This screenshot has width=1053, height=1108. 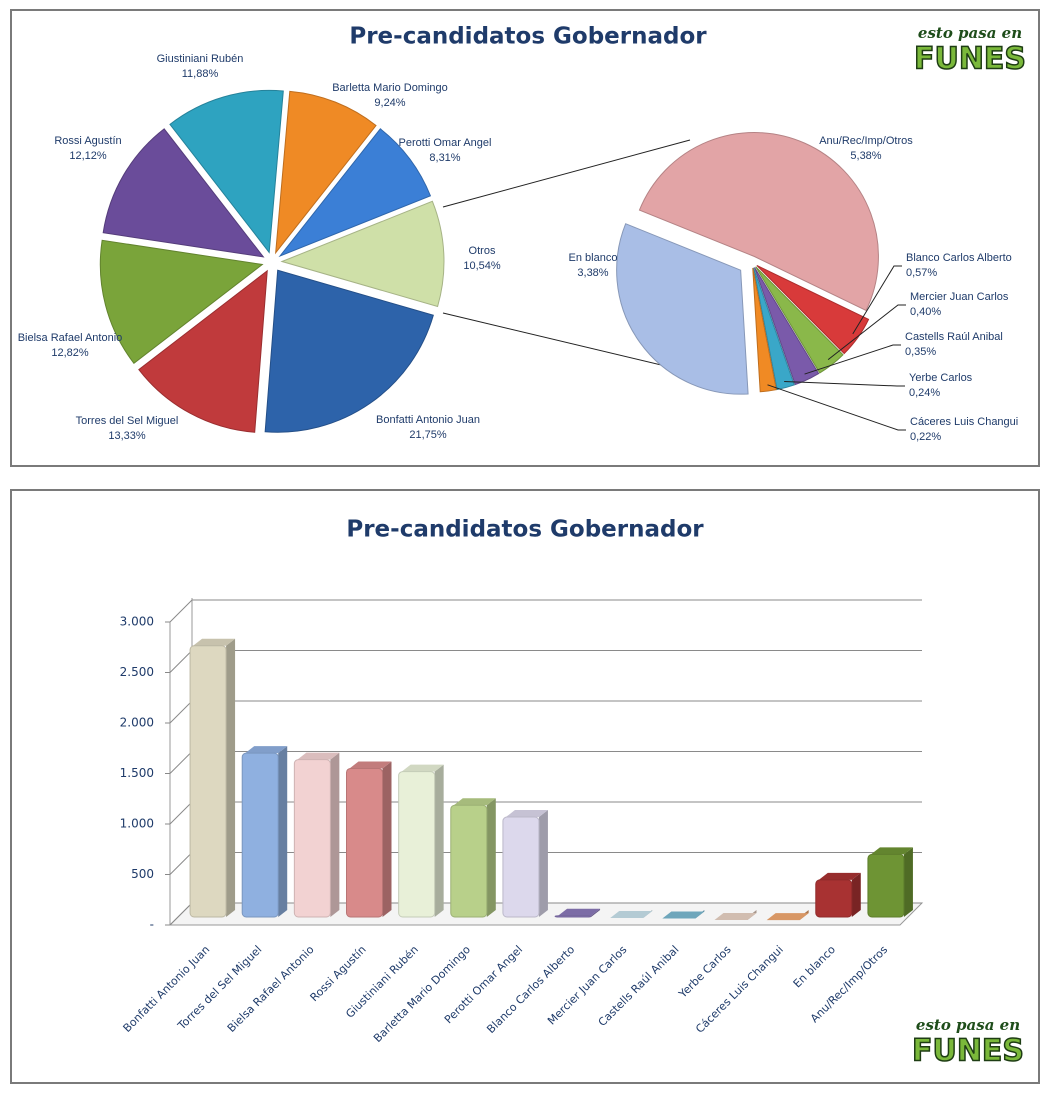 I want to click on slice-label: Bielsa Rafael Antonio, so click(x=70, y=338).